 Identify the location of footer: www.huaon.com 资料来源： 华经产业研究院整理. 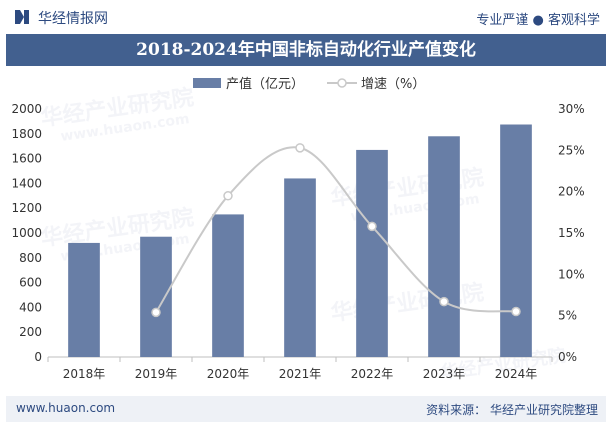
(306, 409).